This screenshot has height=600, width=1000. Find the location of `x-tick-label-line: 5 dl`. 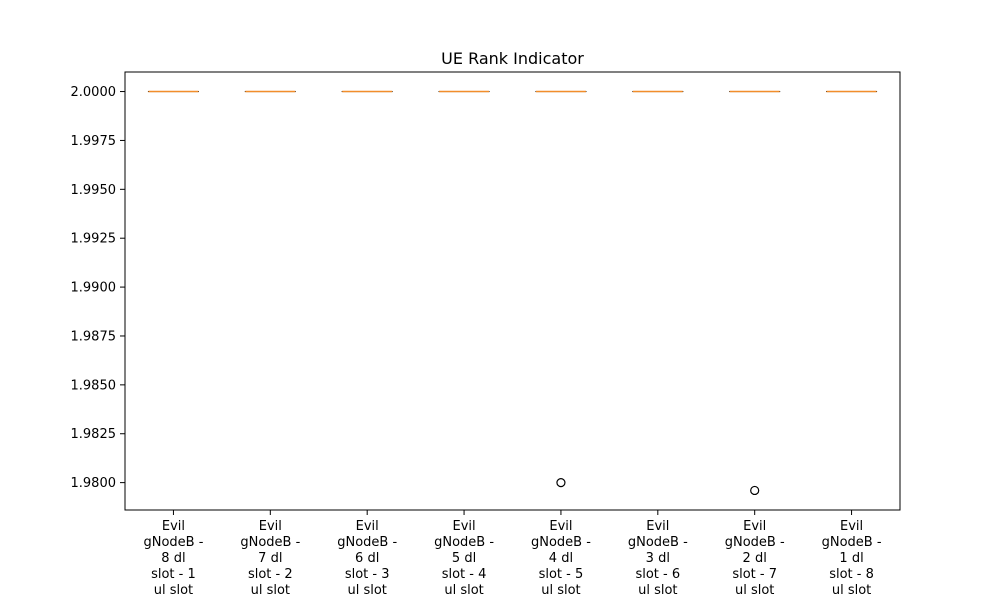

x-tick-label-line: 5 dl is located at coordinates (464, 558).